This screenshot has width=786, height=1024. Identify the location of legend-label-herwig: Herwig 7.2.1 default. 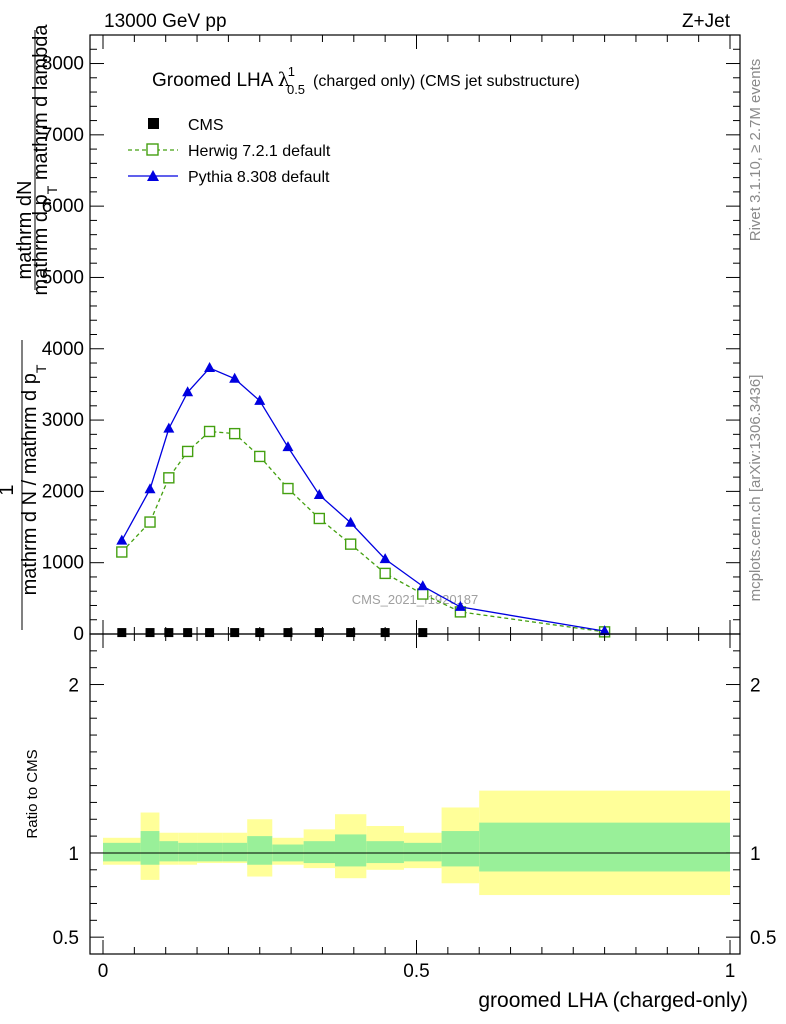
(259, 151).